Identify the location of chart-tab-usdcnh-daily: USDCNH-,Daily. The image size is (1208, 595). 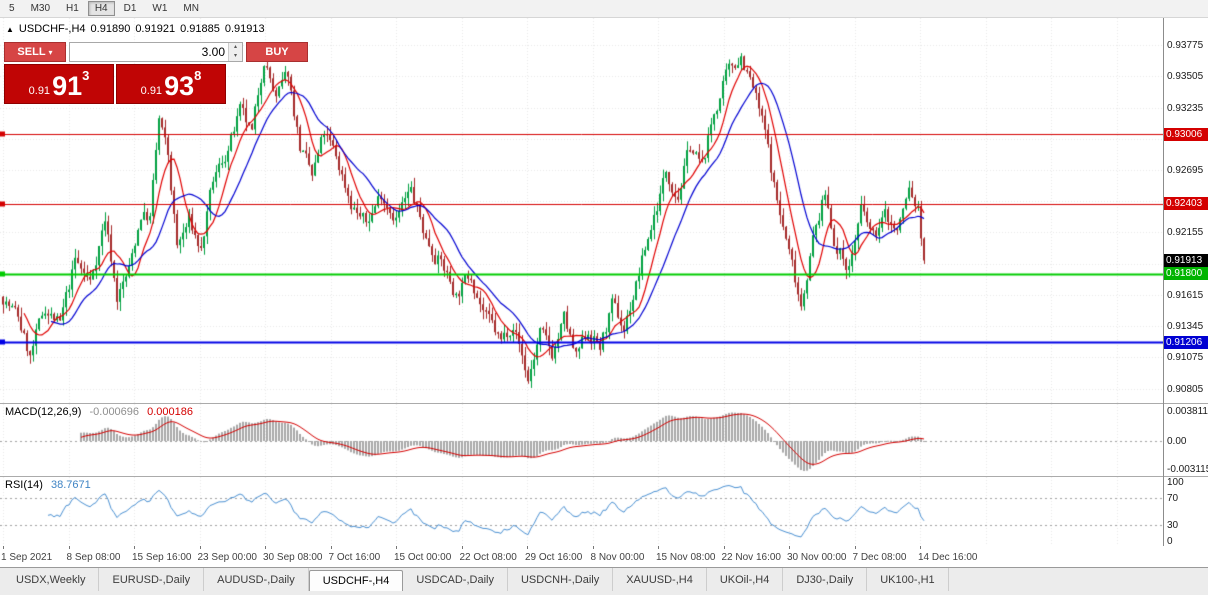
(561, 579).